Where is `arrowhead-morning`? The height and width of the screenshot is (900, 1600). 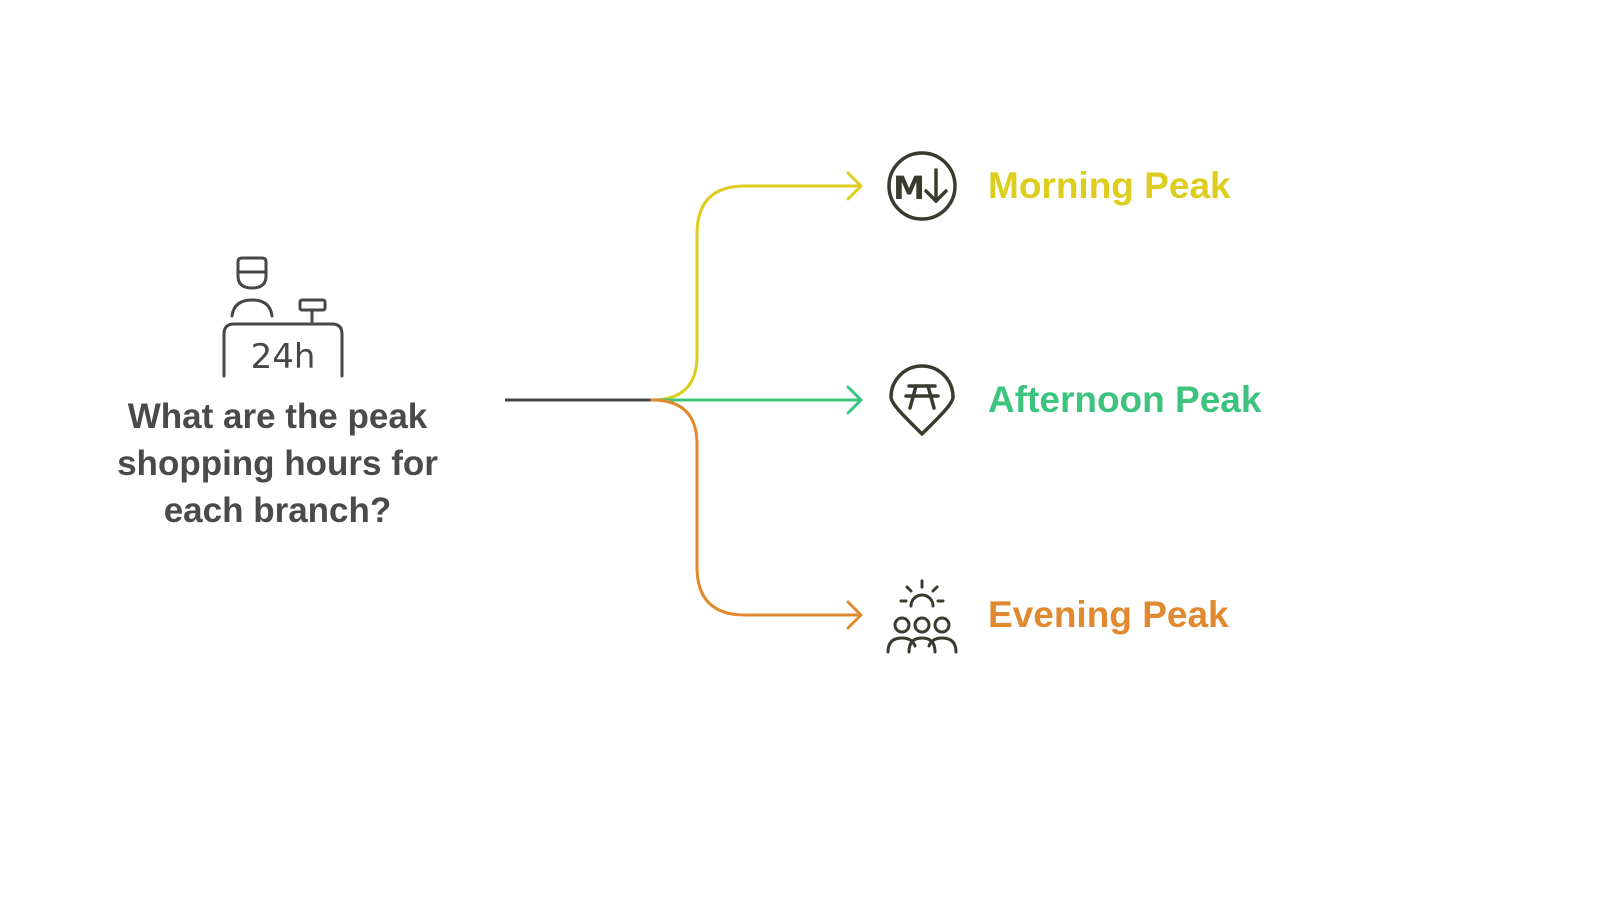
arrowhead-morning is located at coordinates (854, 186).